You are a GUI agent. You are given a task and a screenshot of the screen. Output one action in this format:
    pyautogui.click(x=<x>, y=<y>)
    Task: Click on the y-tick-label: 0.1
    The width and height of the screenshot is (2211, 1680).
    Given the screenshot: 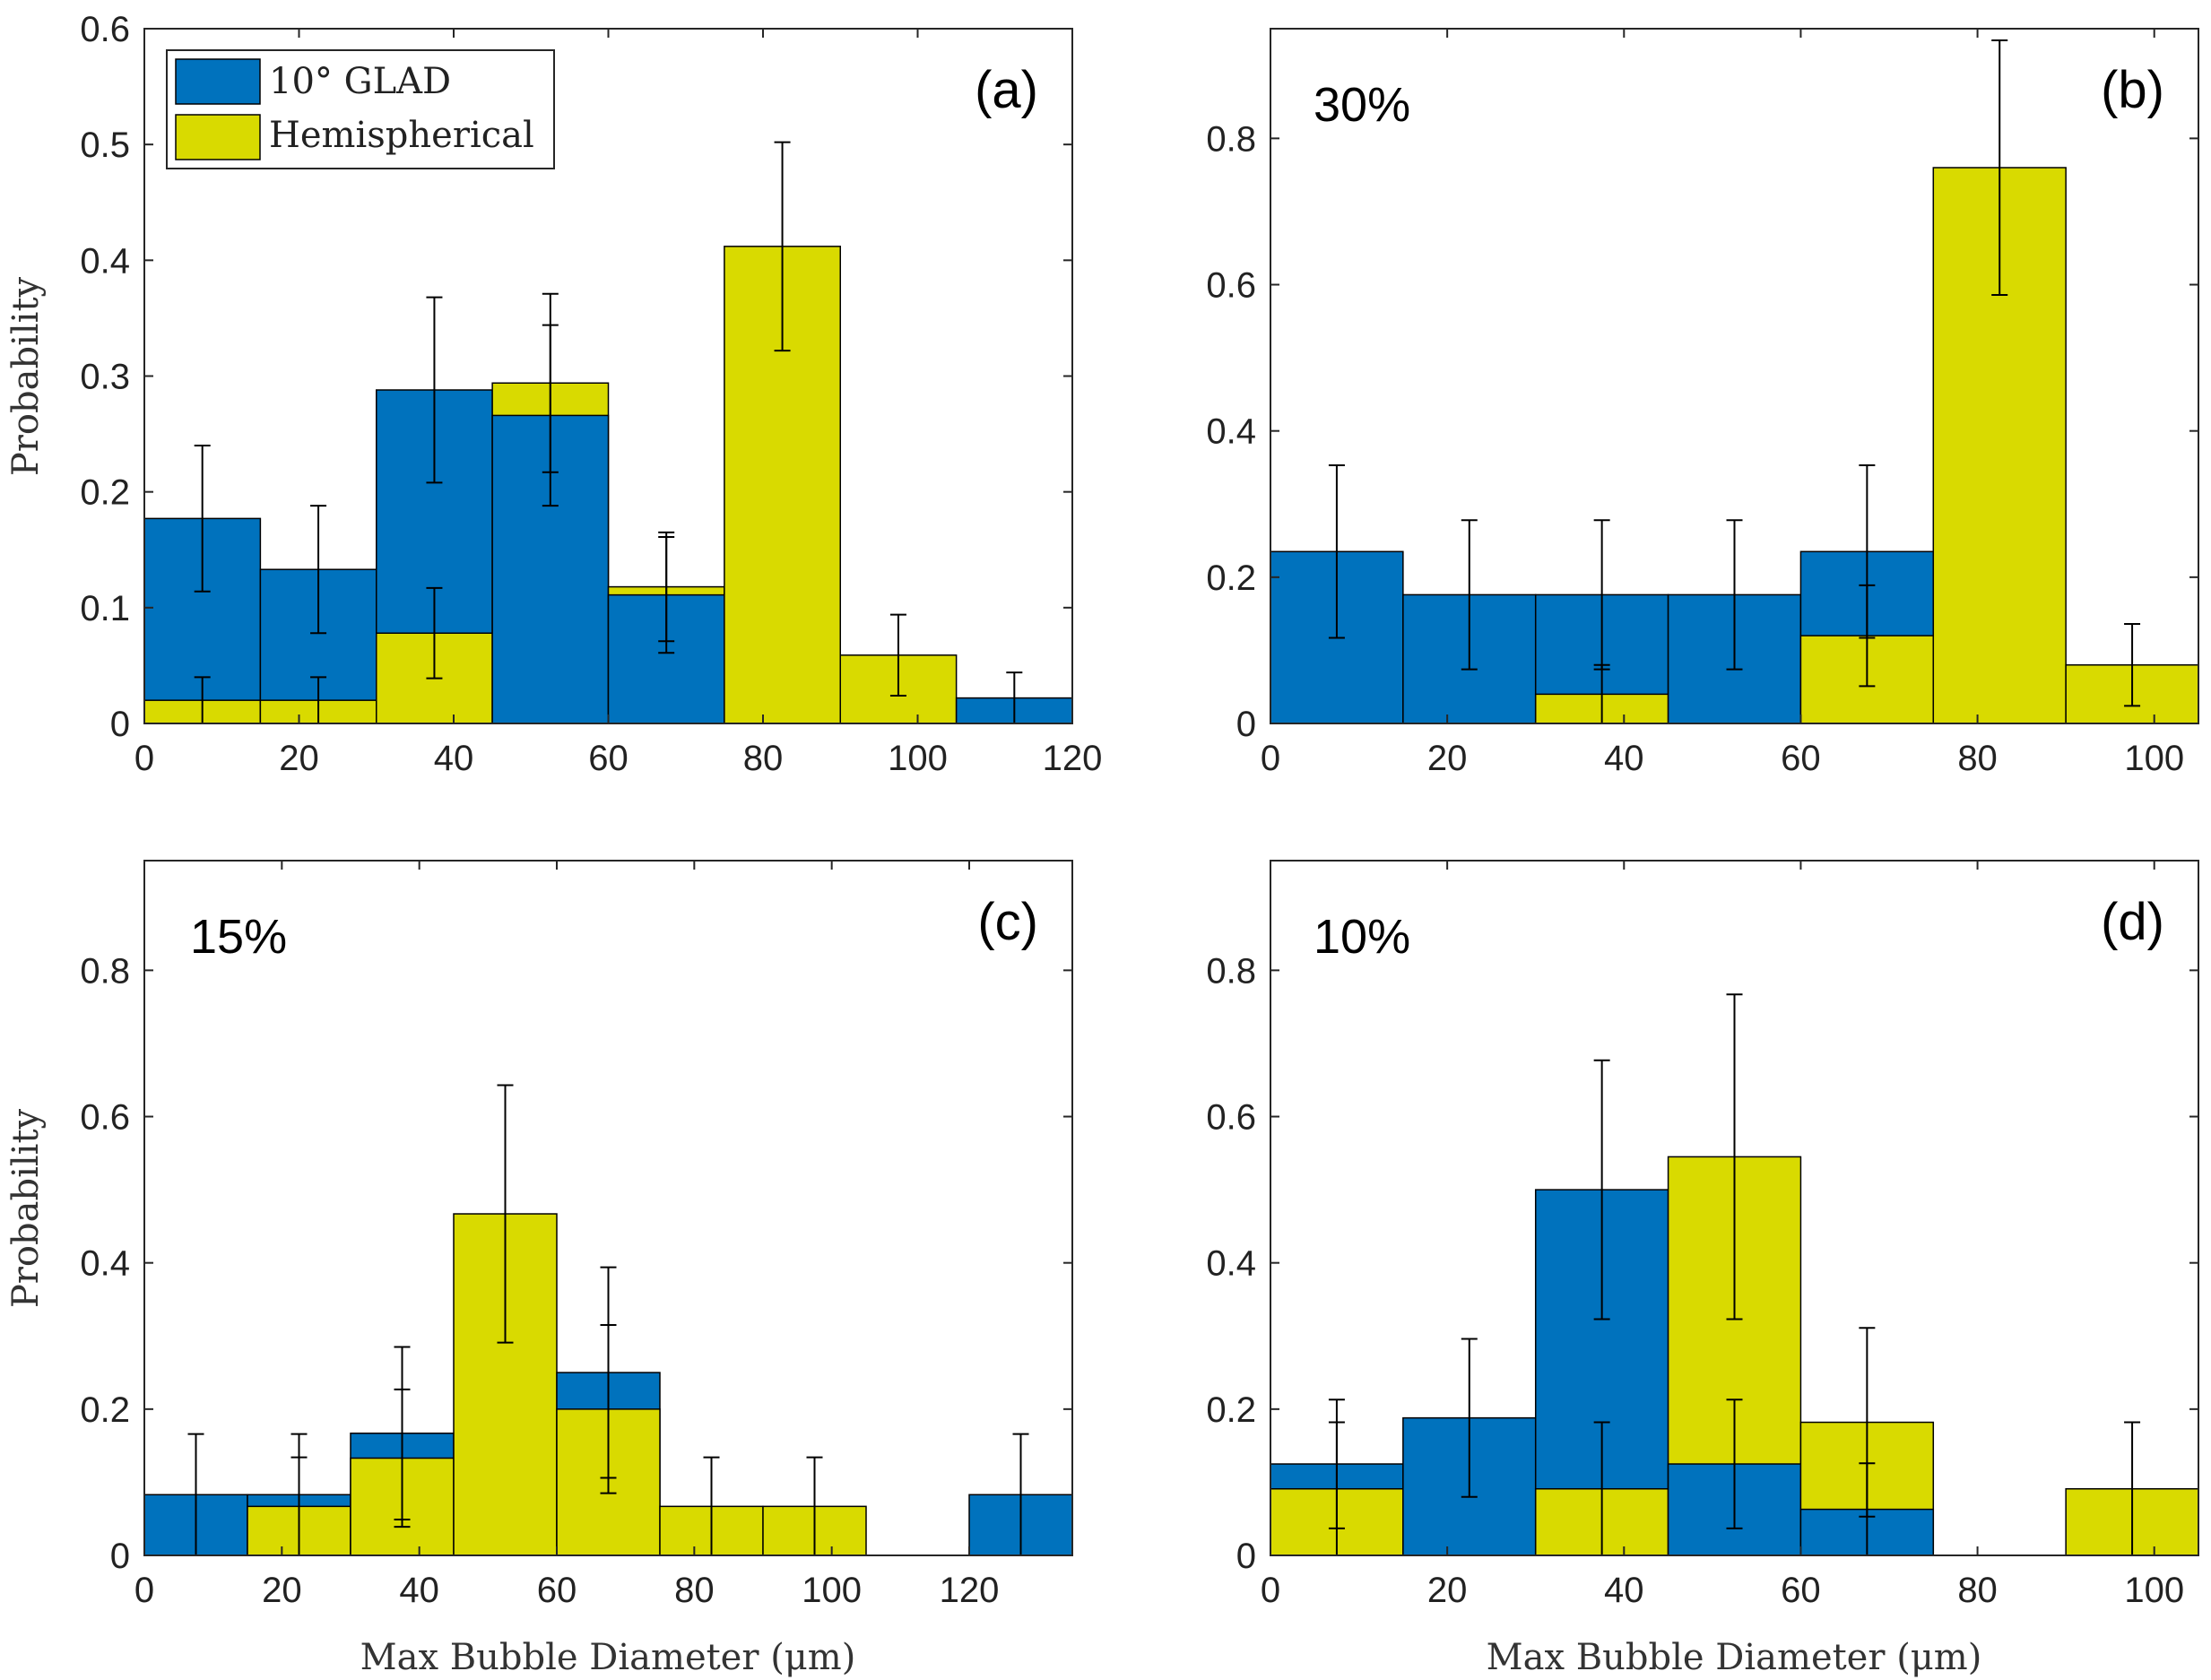 What is the action you would take?
    pyautogui.click(x=105, y=608)
    